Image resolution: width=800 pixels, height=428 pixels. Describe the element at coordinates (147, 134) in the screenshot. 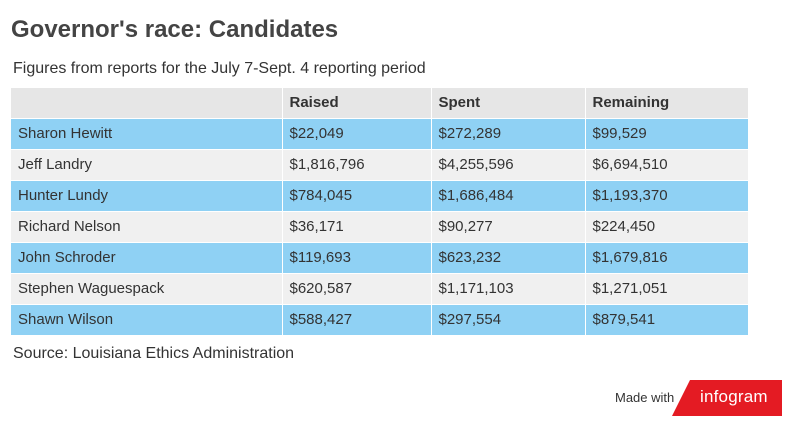

I see `table-cell-name: Sharon Hewitt` at that location.